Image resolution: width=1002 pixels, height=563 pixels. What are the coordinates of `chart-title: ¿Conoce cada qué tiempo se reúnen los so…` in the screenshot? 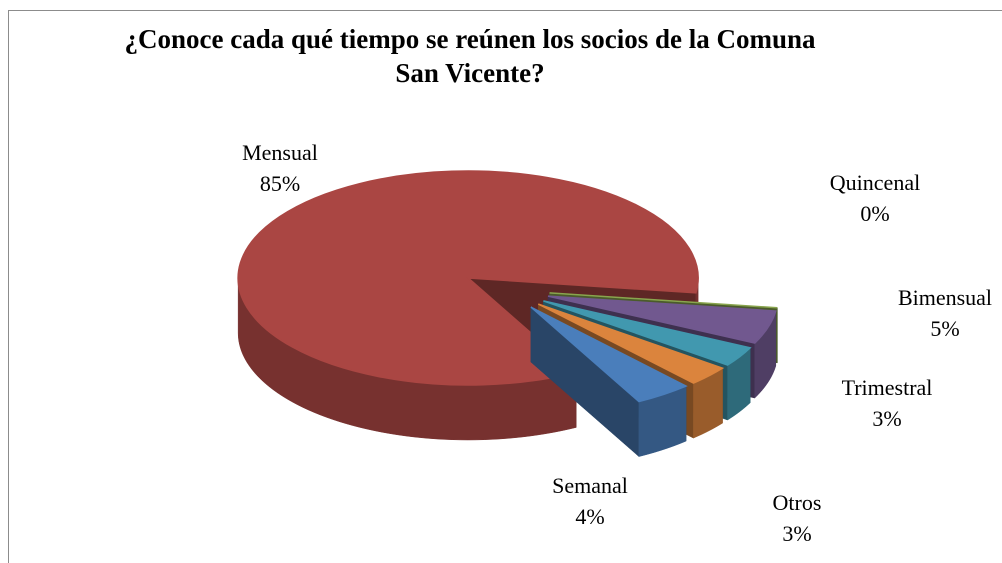 It's located at (470, 56).